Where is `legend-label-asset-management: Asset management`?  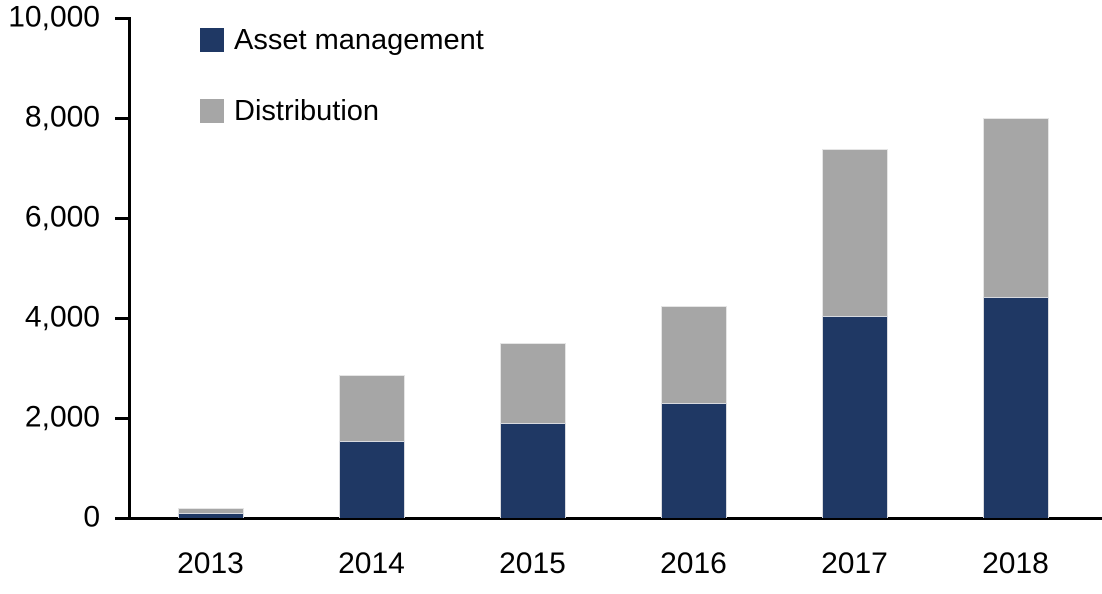 legend-label-asset-management: Asset management is located at coordinates (359, 39).